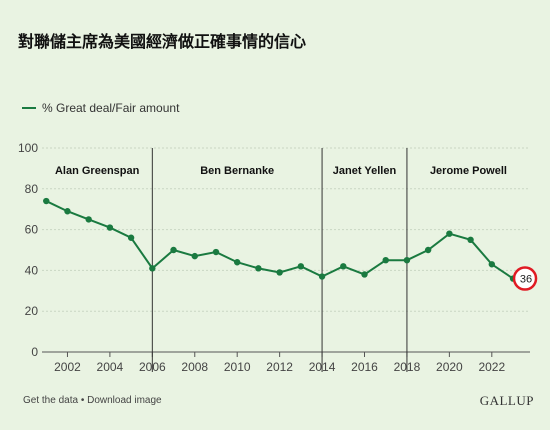 The width and height of the screenshot is (550, 430). Describe the element at coordinates (194, 367) in the screenshot. I see `x-tick-label: 2008` at that location.